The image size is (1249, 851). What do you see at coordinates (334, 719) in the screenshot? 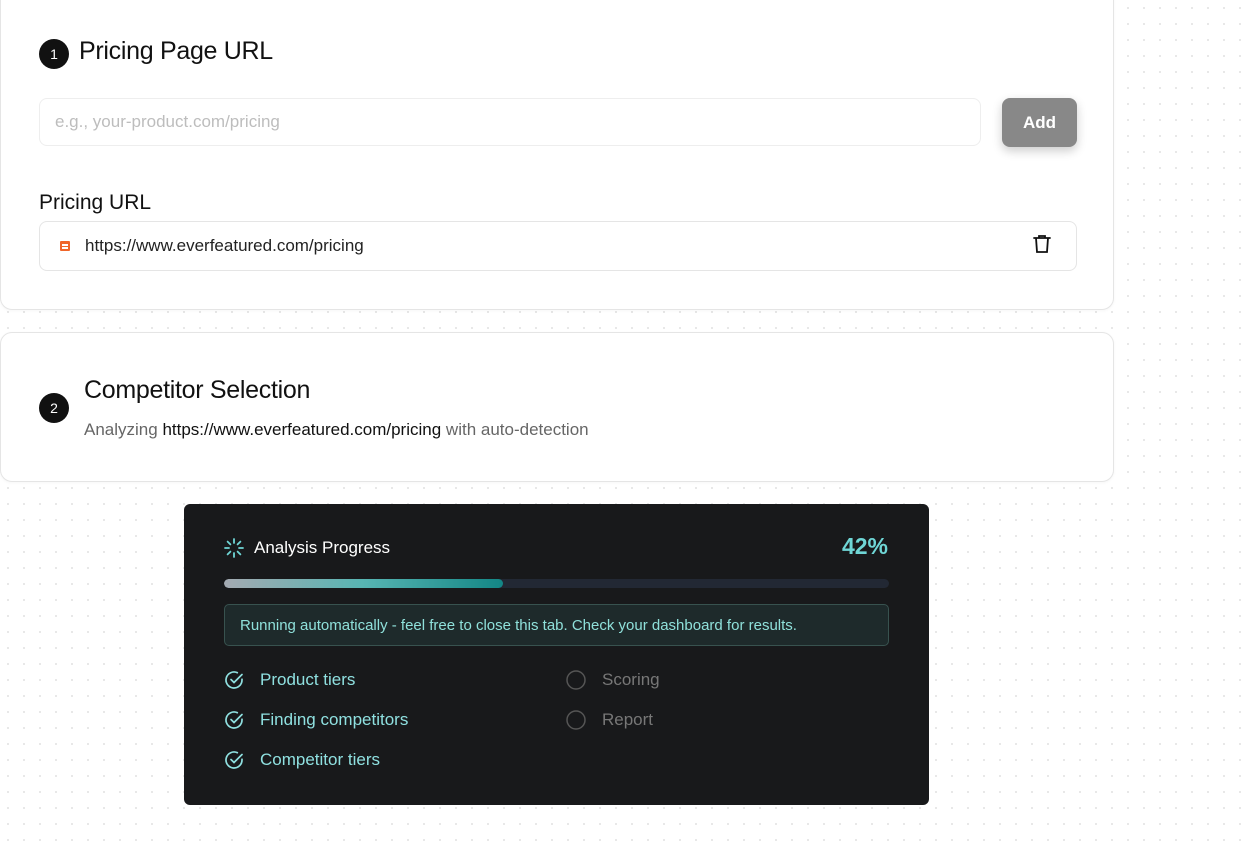
I see `step-label: Finding competitors` at bounding box center [334, 719].